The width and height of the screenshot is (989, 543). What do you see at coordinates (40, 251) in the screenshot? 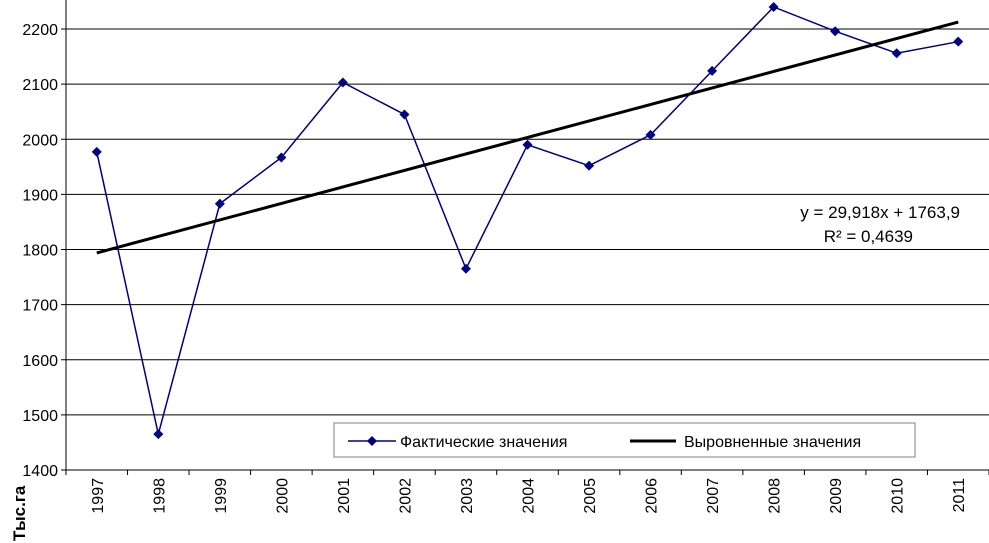
I see `y-tick-label: 1800` at bounding box center [40, 251].